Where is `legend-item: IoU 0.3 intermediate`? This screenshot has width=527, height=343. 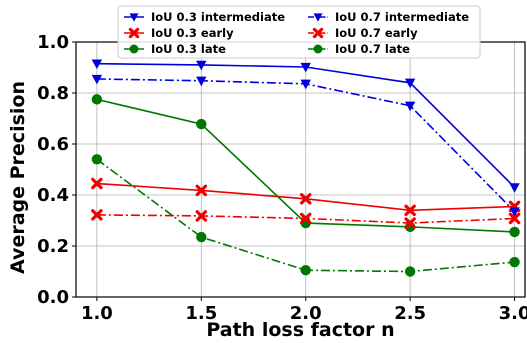
legend-item: IoU 0.3 intermediate is located at coordinates (204, 17).